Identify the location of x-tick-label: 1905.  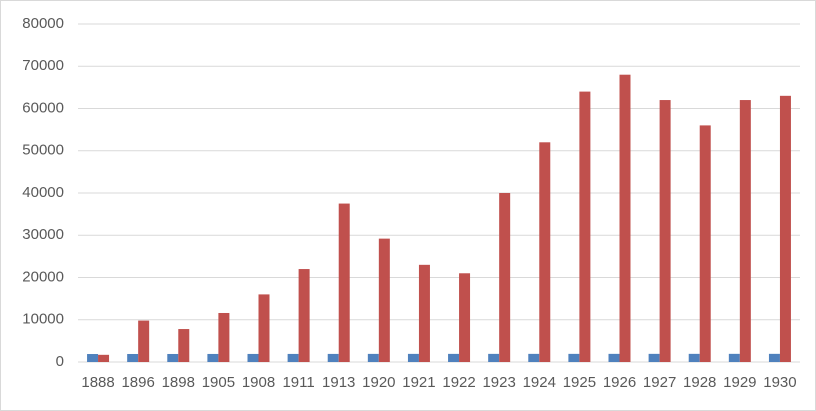
(218, 382).